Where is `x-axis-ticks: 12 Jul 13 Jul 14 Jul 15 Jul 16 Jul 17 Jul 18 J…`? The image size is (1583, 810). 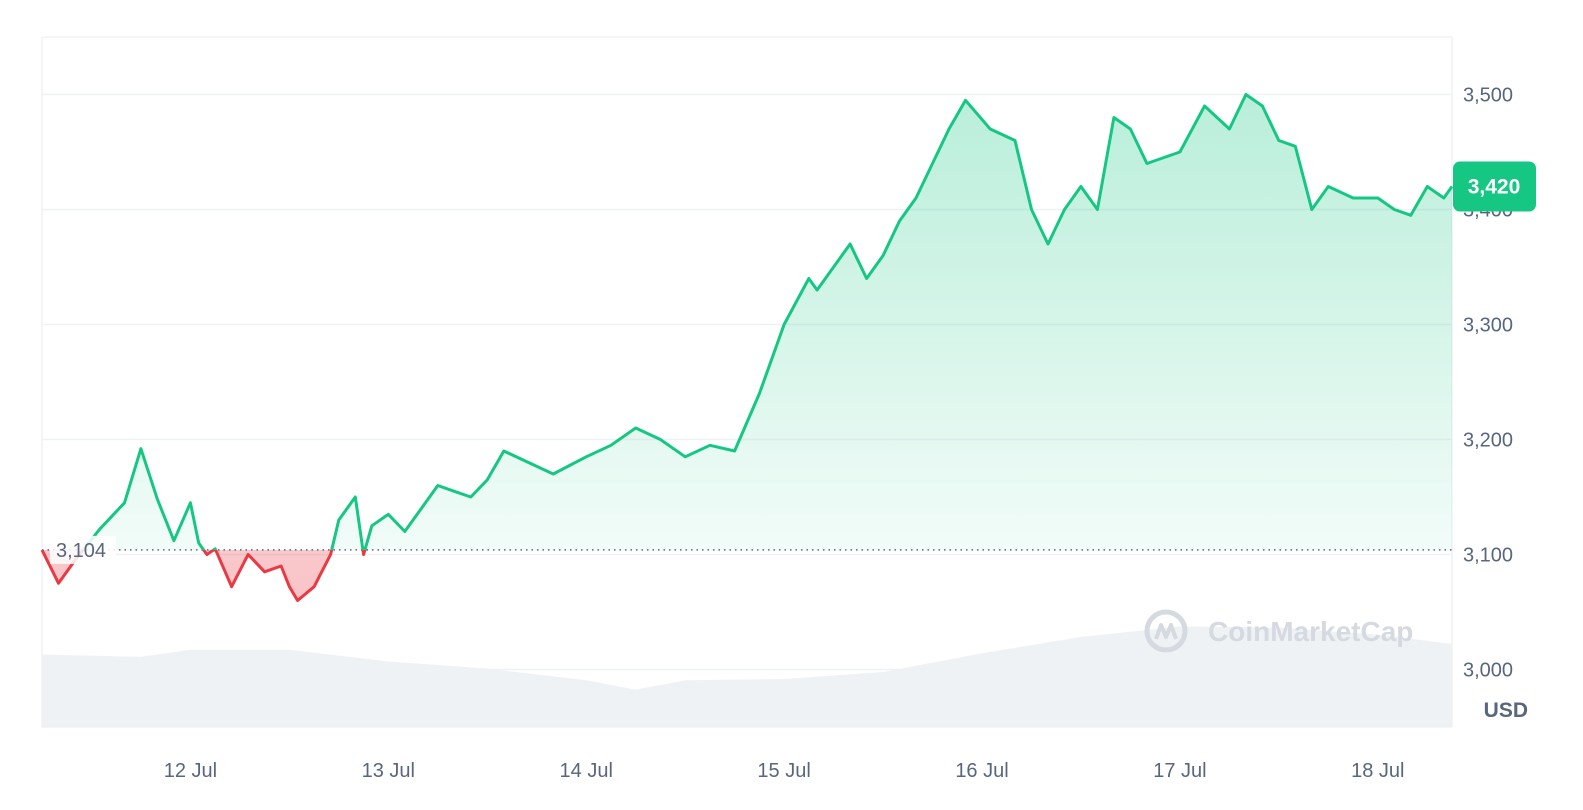 x-axis-ticks: 12 Jul 13 Jul 14 Jul 15 Jul 16 Jul 17 Jul 18 J… is located at coordinates (784, 771).